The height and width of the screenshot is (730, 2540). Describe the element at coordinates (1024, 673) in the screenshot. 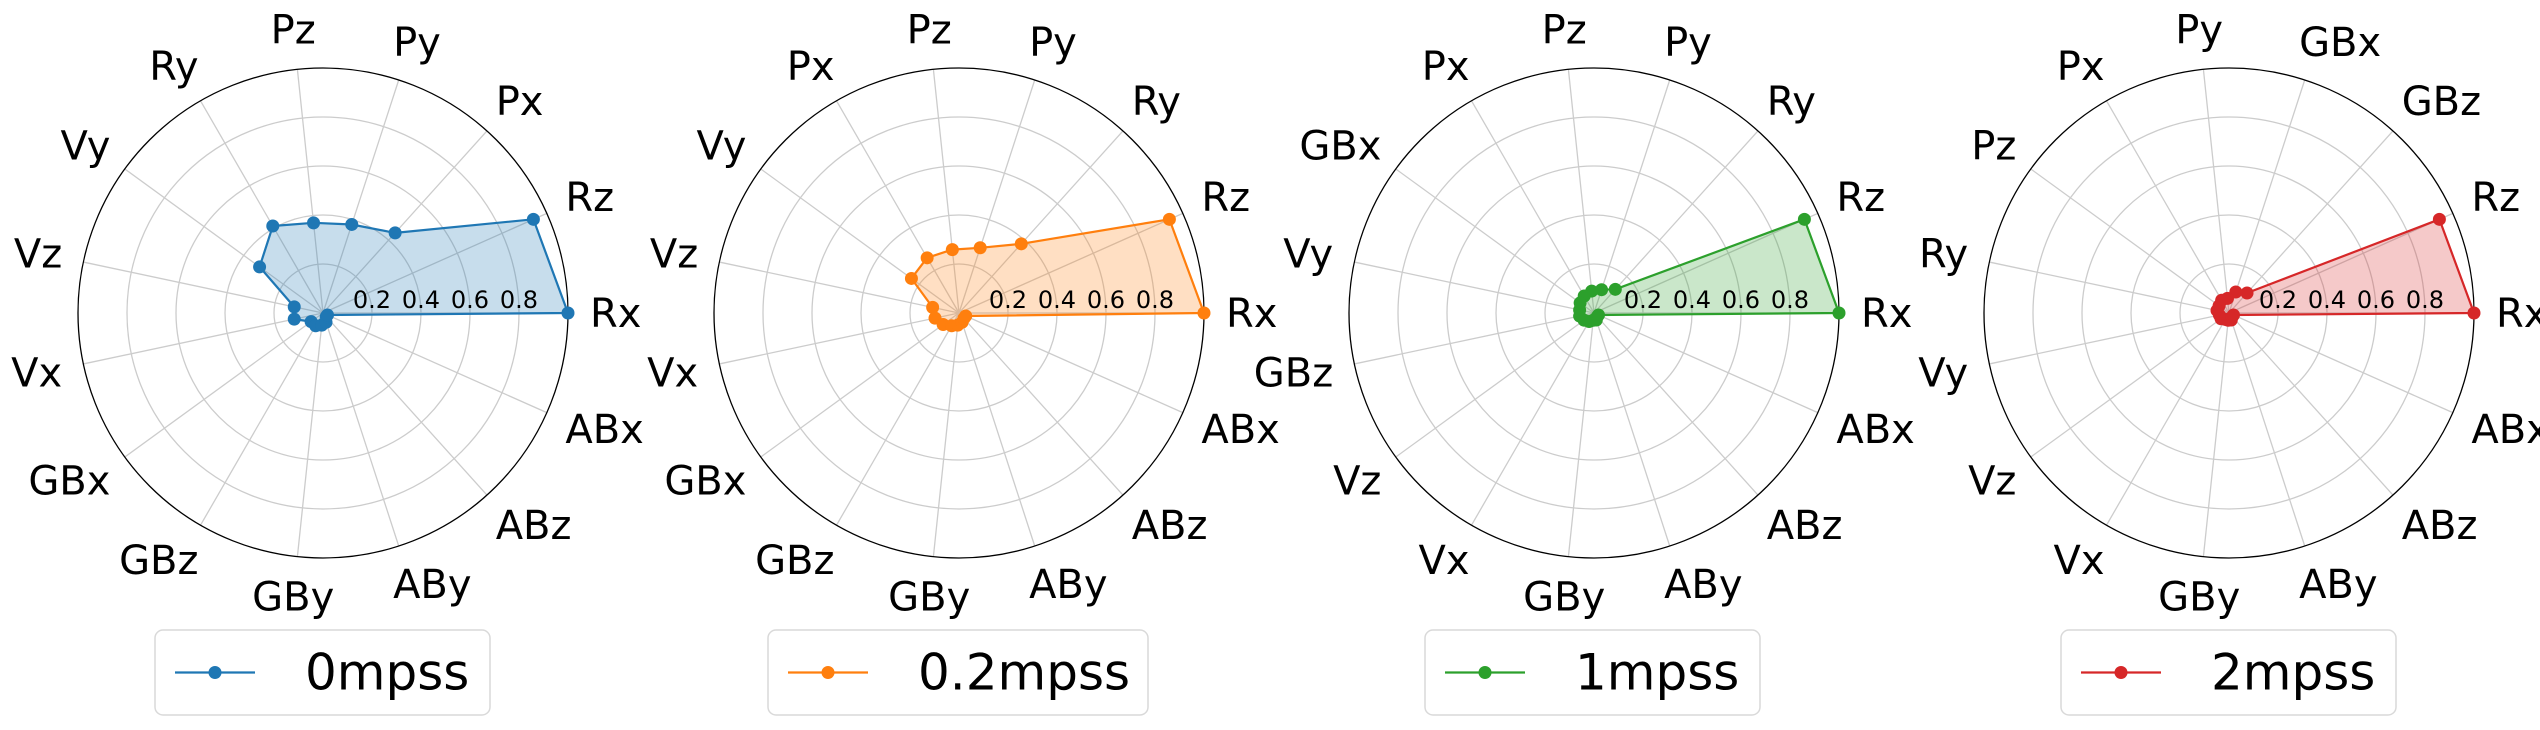

I see `legend-label: 0.2mpss` at that location.